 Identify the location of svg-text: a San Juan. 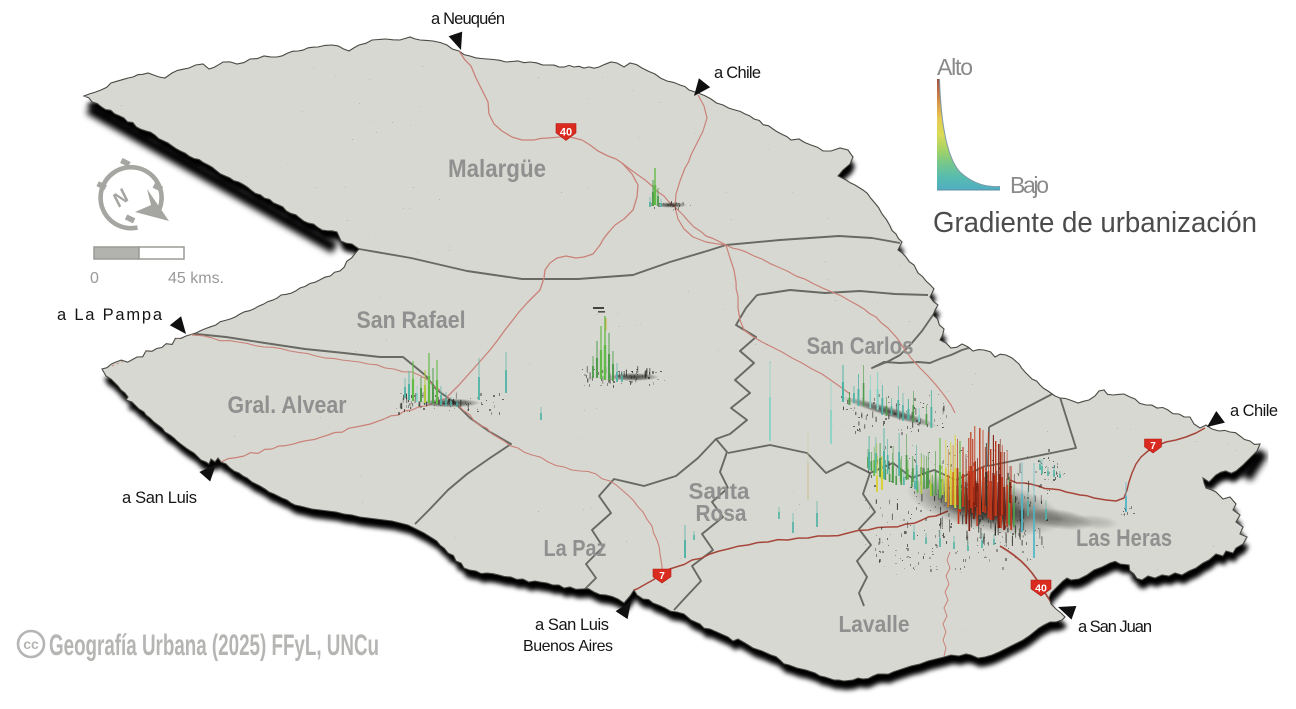
(1115, 627).